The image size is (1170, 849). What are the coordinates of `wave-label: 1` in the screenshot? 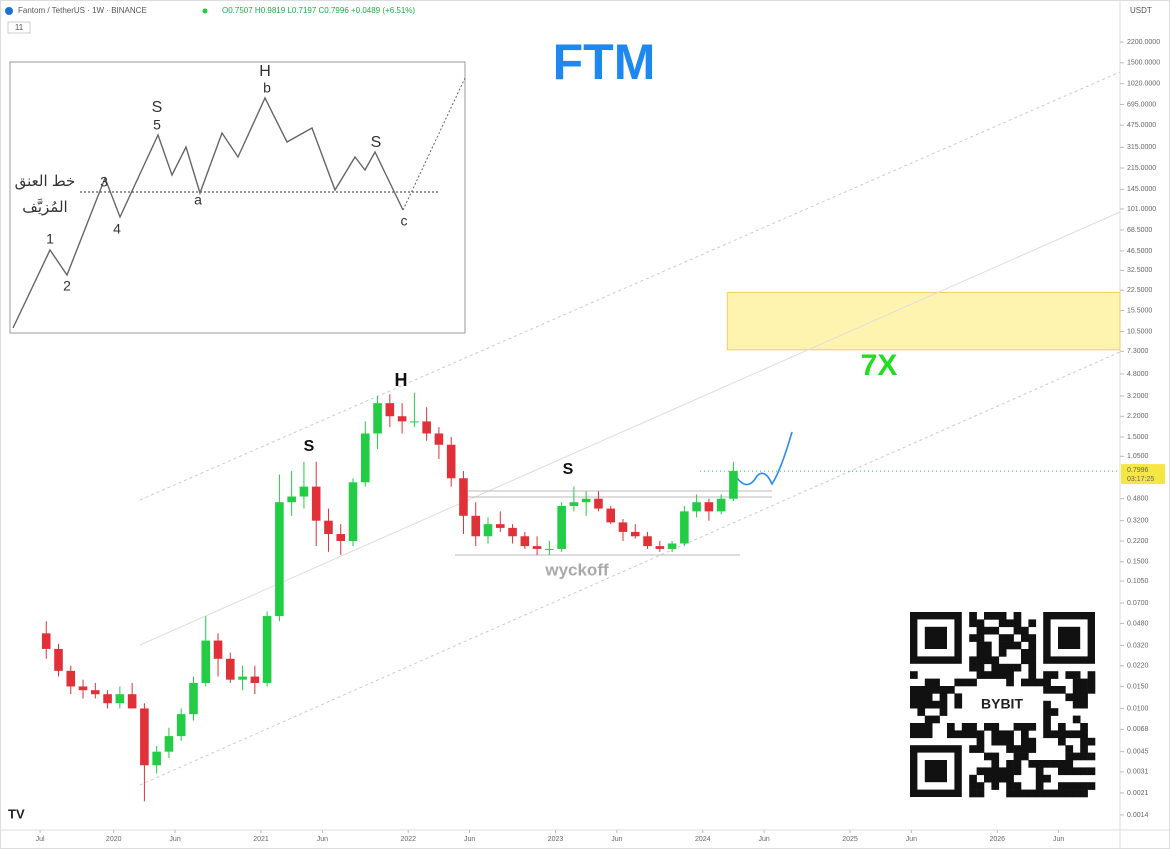 It's located at (50, 239).